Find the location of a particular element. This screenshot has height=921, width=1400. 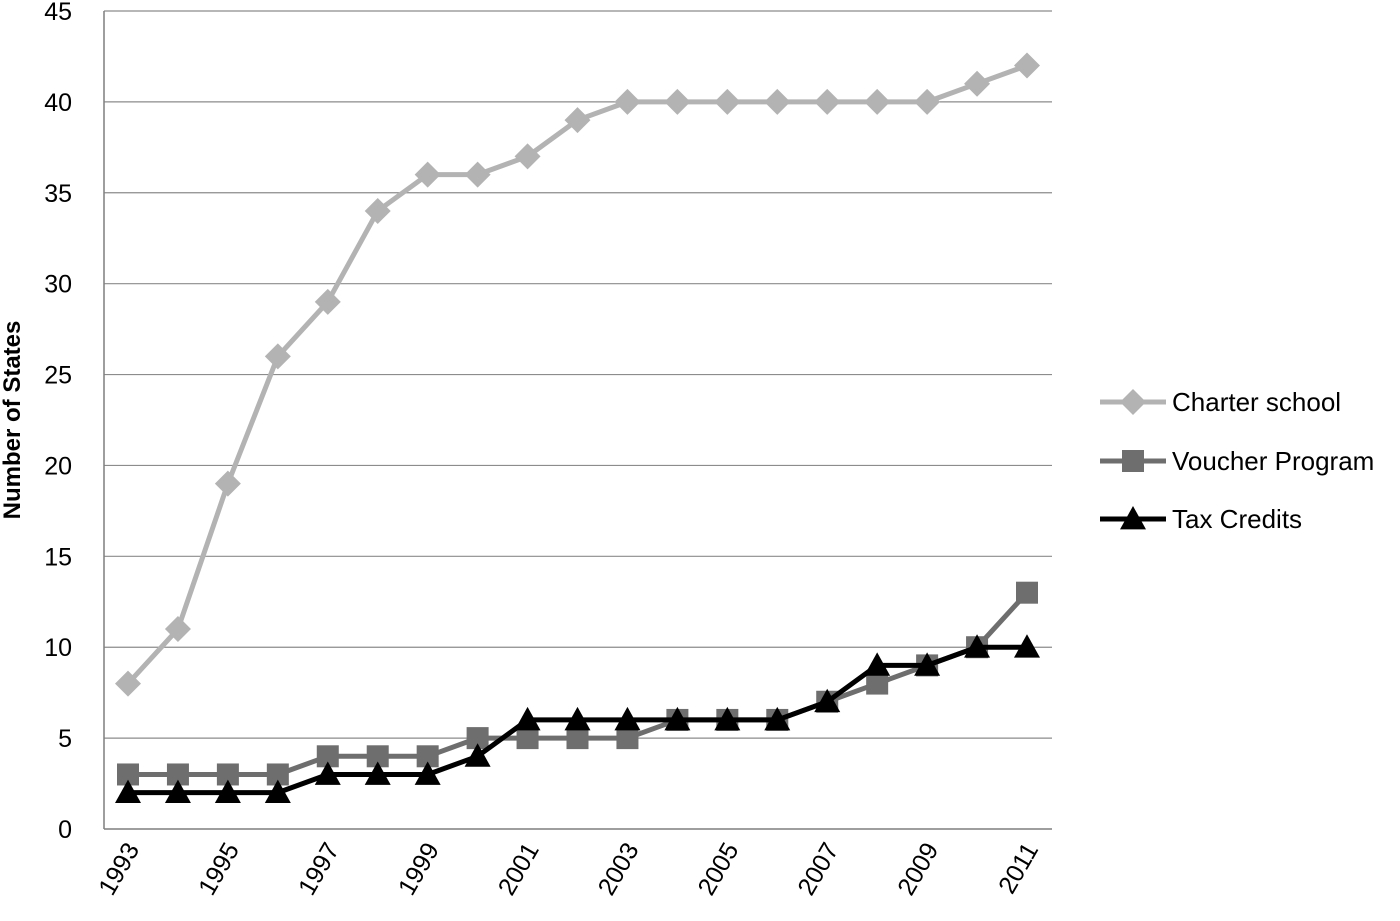

y-tick-label: 40 is located at coordinates (58, 103).